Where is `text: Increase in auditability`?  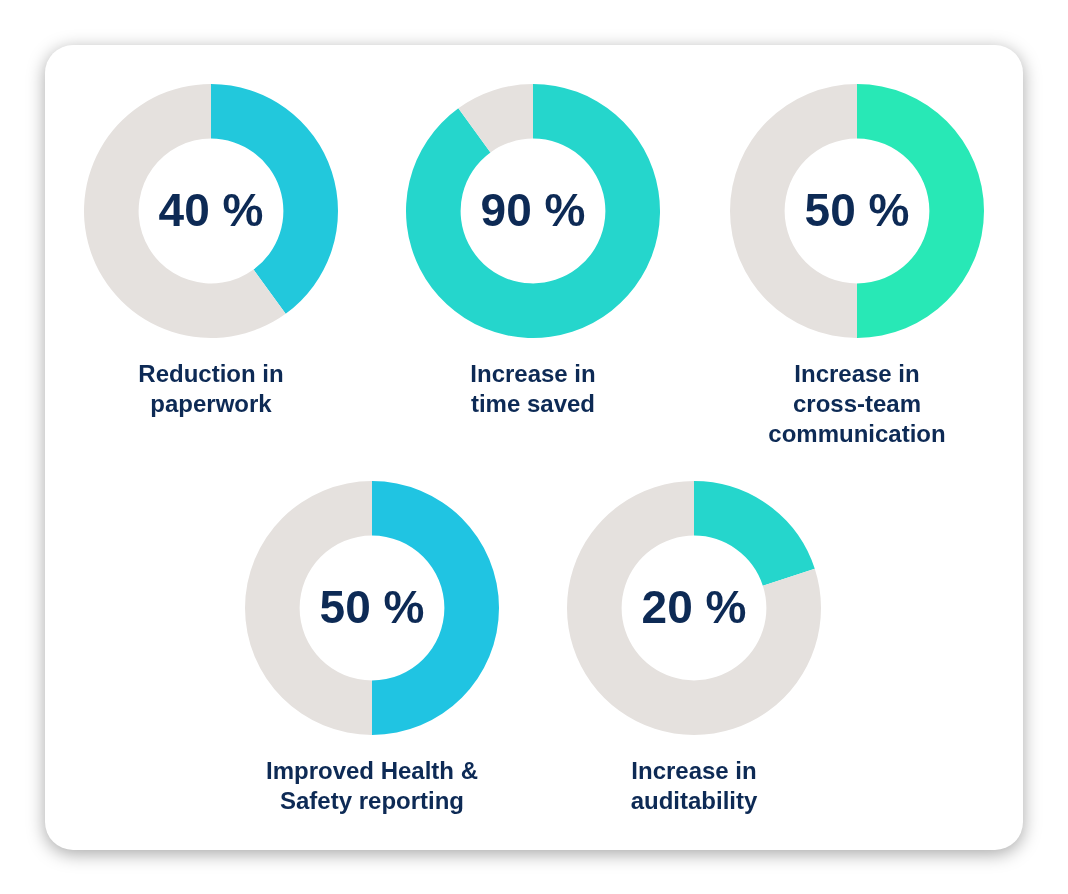 text: Increase in auditability is located at coordinates (694, 786).